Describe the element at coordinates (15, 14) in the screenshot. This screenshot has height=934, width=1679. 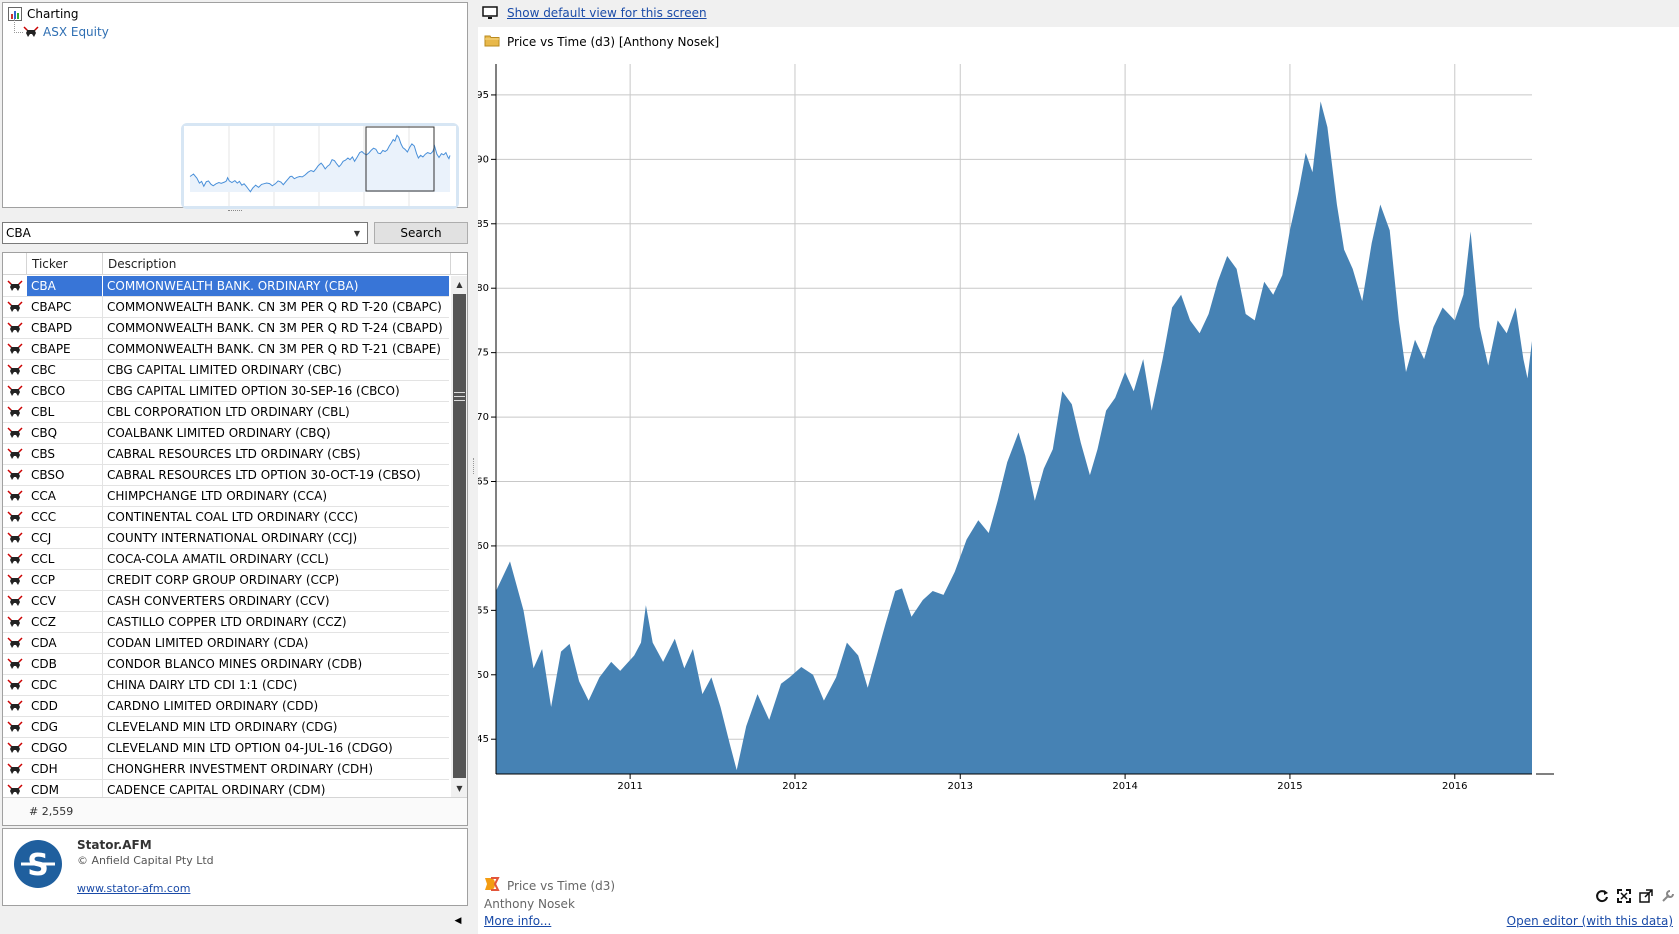
I see `chart-icon` at that location.